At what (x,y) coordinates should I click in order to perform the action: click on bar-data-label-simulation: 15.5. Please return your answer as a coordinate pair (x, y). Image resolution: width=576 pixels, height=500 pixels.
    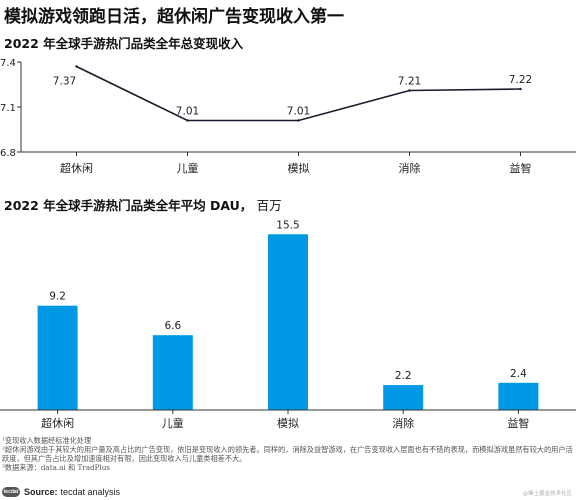
    Looking at the image, I should click on (287, 225).